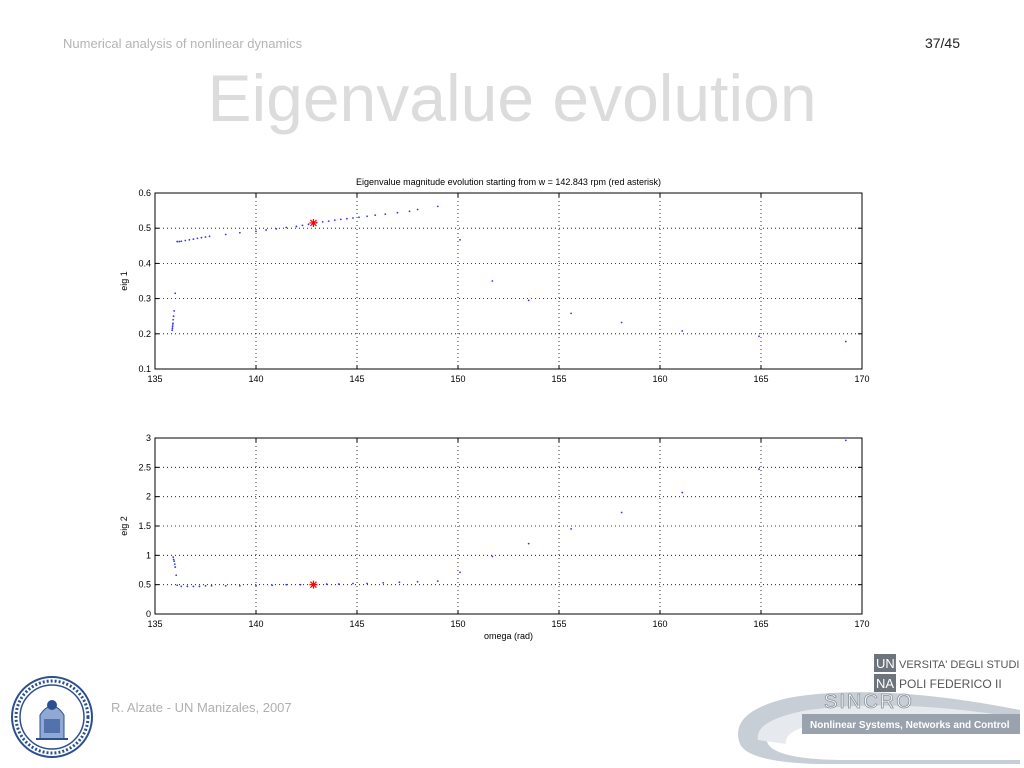 The width and height of the screenshot is (1024, 768). What do you see at coordinates (154, 379) in the screenshot?
I see `chart1-x-tick-label: 135` at bounding box center [154, 379].